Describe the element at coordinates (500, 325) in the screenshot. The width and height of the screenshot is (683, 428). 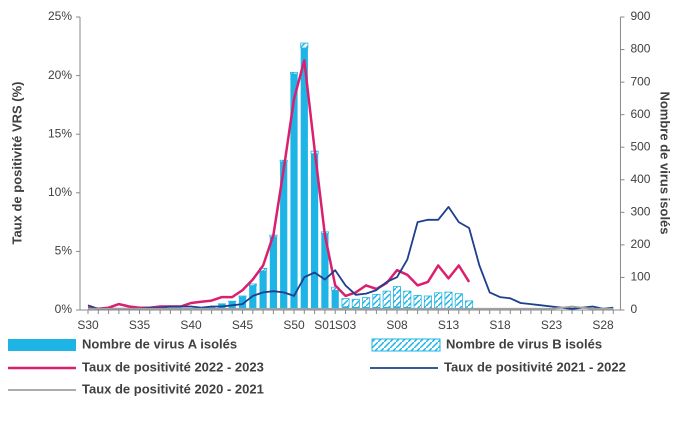
I see `x-tick-label: S18` at that location.